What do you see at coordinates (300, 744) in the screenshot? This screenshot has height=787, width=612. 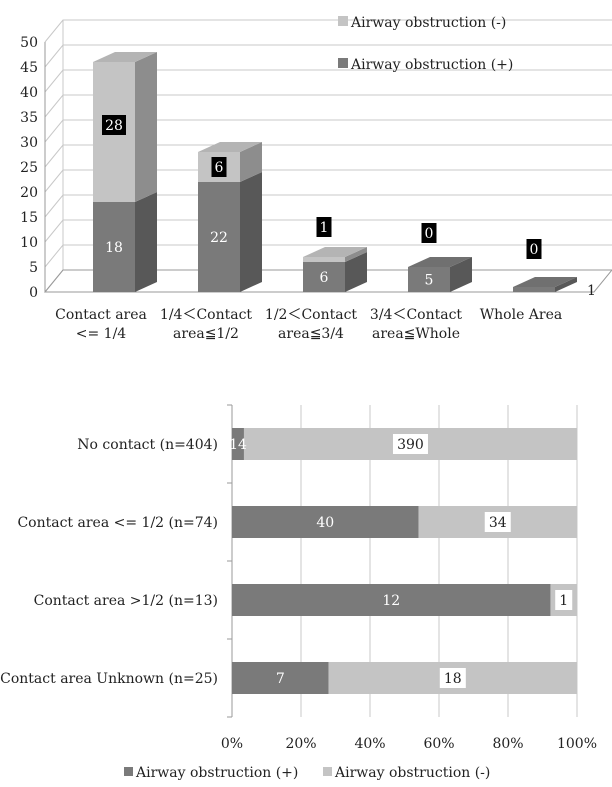 I see `x-tick-label: 20%` at bounding box center [300, 744].